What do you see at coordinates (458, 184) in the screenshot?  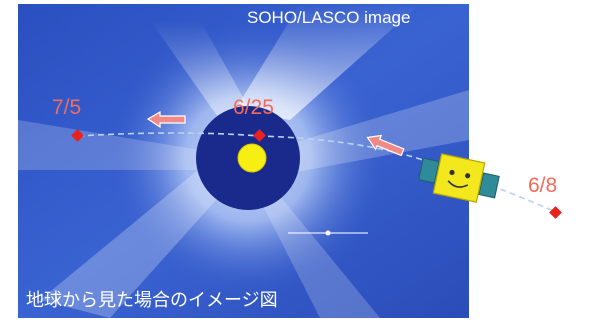 I see `spacecraft-smile` at bounding box center [458, 184].